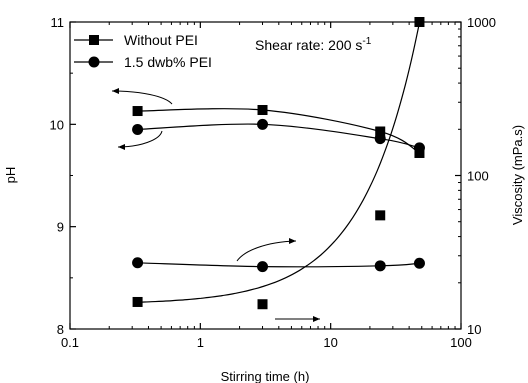  I want to click on legend-marker-circle, so click(94, 62).